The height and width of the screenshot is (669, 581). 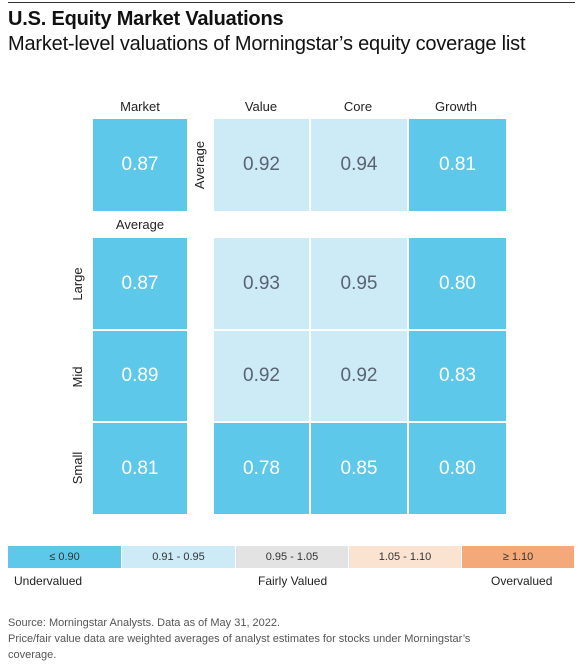 I want to click on column-header-market: Market, so click(x=140, y=106).